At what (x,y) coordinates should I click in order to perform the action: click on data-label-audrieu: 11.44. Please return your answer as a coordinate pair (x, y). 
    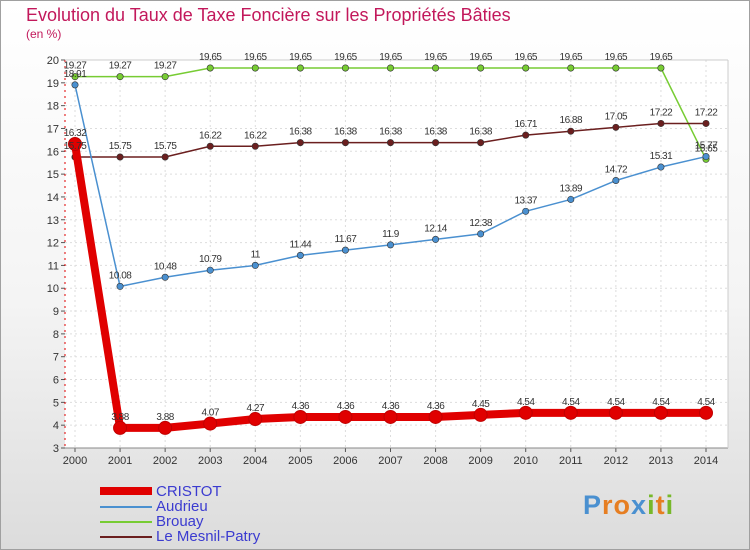
    Looking at the image, I should click on (300, 244).